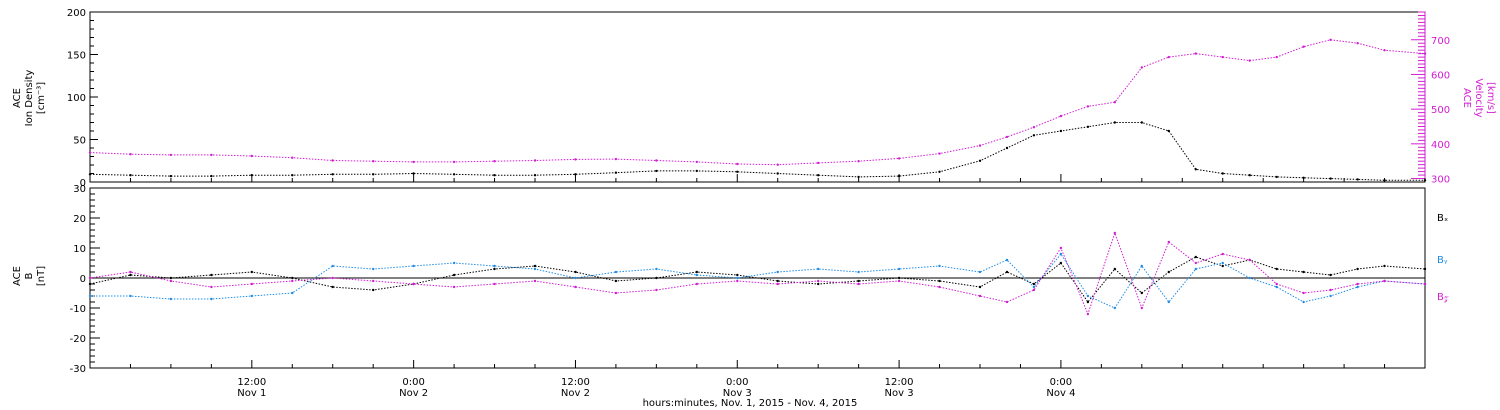 This screenshot has width=1500, height=410. I want to click on bottom-ylabel-line1: ACE, so click(17, 276).